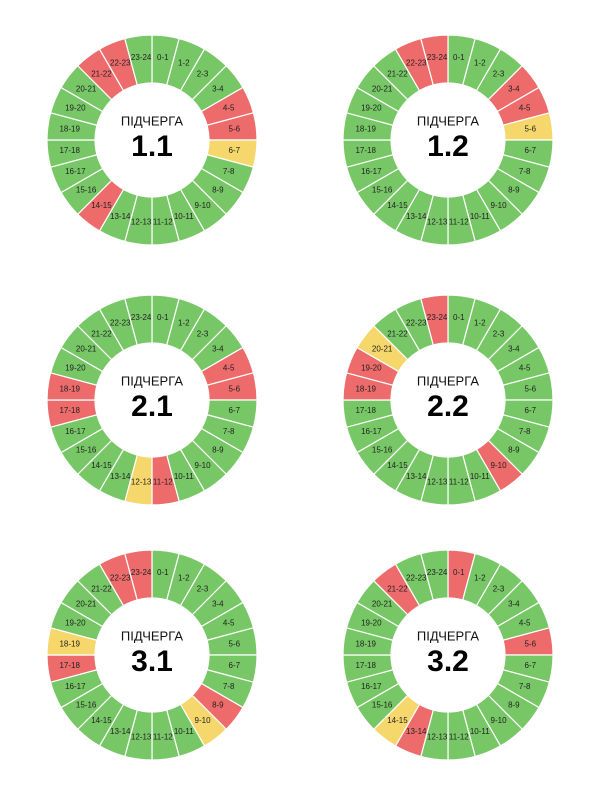 Image resolution: width=600 pixels, height=800 pixels. I want to click on hour-label: 17-18, so click(69, 150).